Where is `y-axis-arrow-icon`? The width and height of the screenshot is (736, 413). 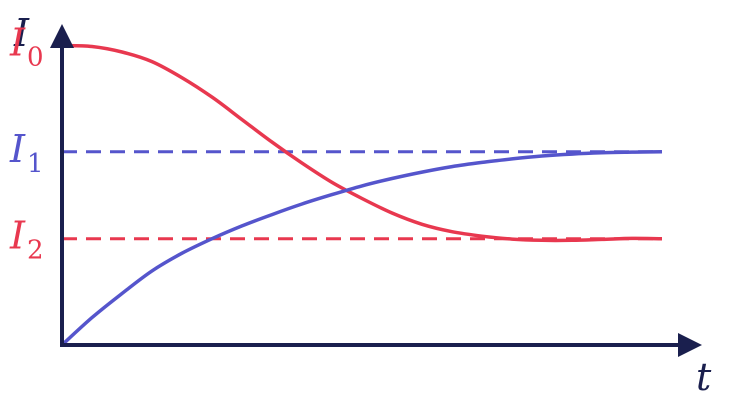
y-axis-arrow-icon is located at coordinates (62, 36).